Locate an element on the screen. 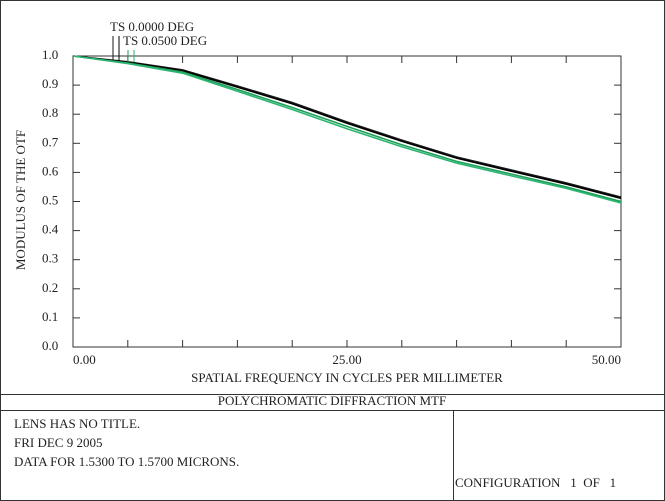 The image size is (665, 501). x-tick-label: 50.00 is located at coordinates (606, 359).